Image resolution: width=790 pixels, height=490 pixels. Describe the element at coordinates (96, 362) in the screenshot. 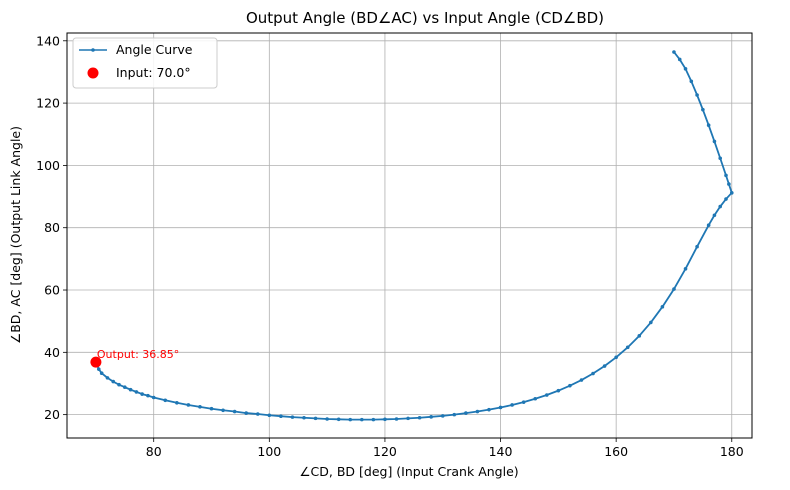

I see `input-point-marker` at that location.